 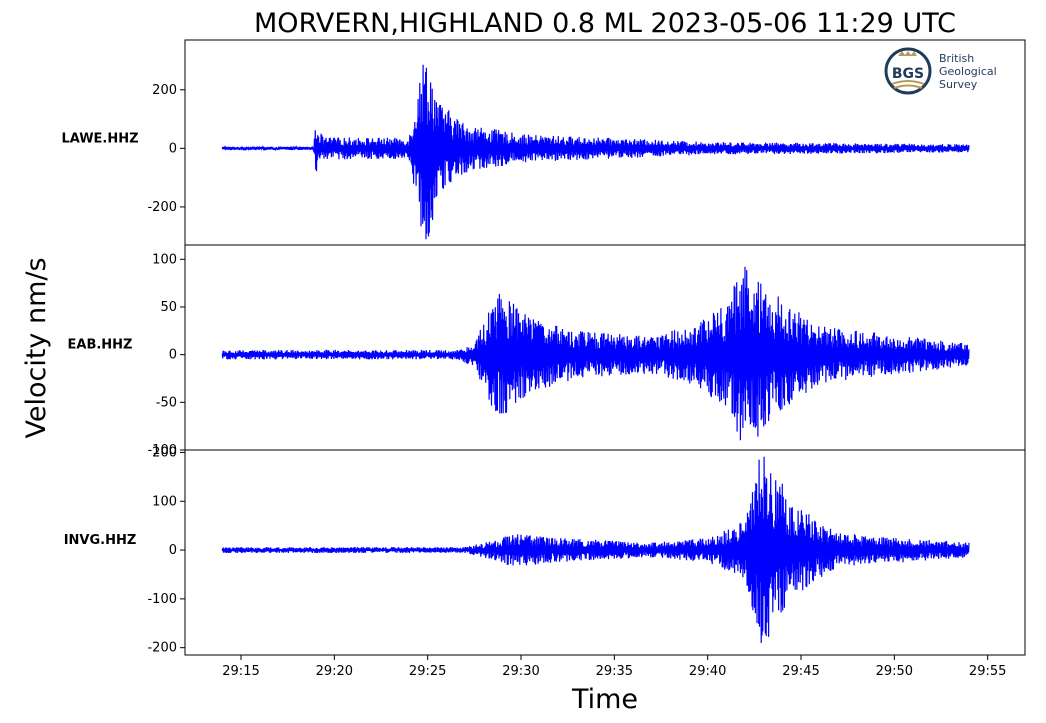 What do you see at coordinates (908, 82) in the screenshot?
I see `logo-wave-icon` at bounding box center [908, 82].